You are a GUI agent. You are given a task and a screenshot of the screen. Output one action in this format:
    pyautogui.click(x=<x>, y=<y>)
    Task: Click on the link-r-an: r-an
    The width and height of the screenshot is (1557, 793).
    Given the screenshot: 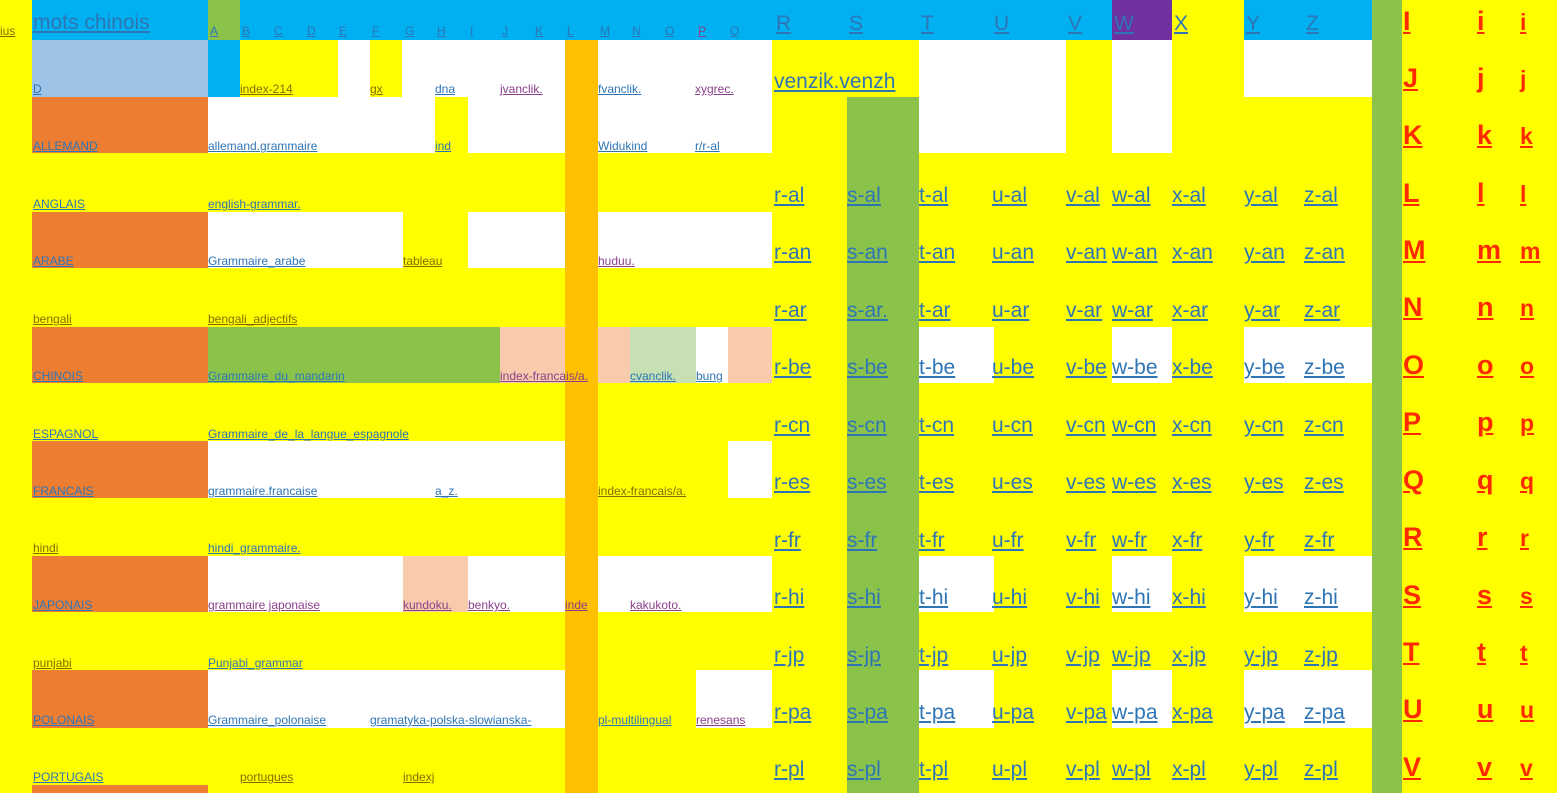 What is the action you would take?
    pyautogui.click(x=793, y=252)
    